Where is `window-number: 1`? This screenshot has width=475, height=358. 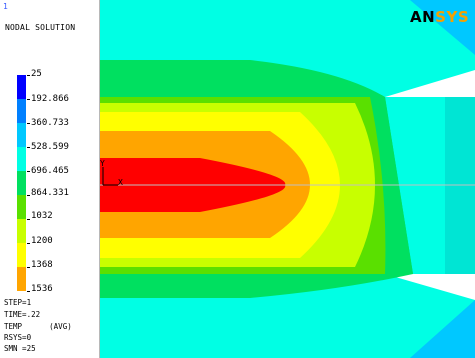
window-number: 1 is located at coordinates (5, 6).